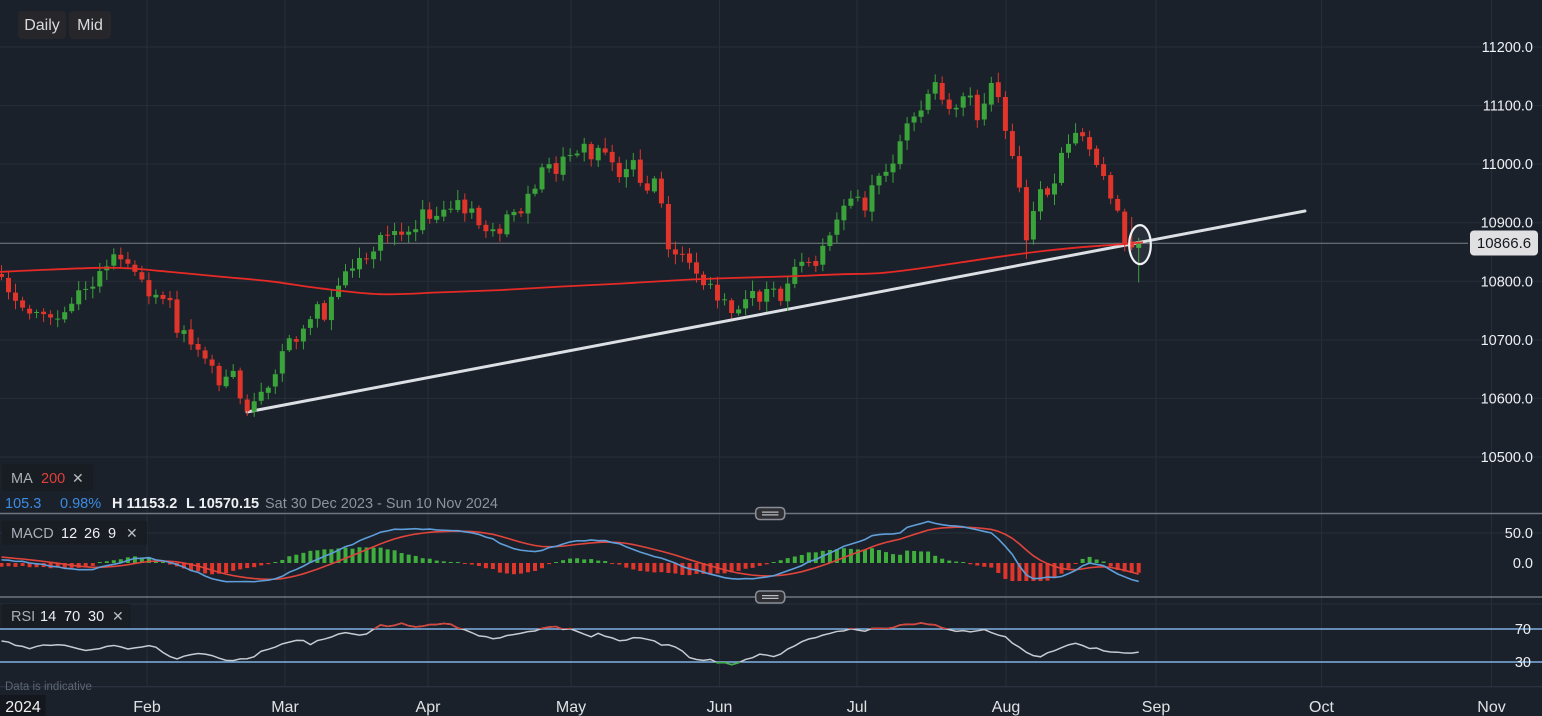  What do you see at coordinates (720, 707) in the screenshot?
I see `svg-text: Jun` at bounding box center [720, 707].